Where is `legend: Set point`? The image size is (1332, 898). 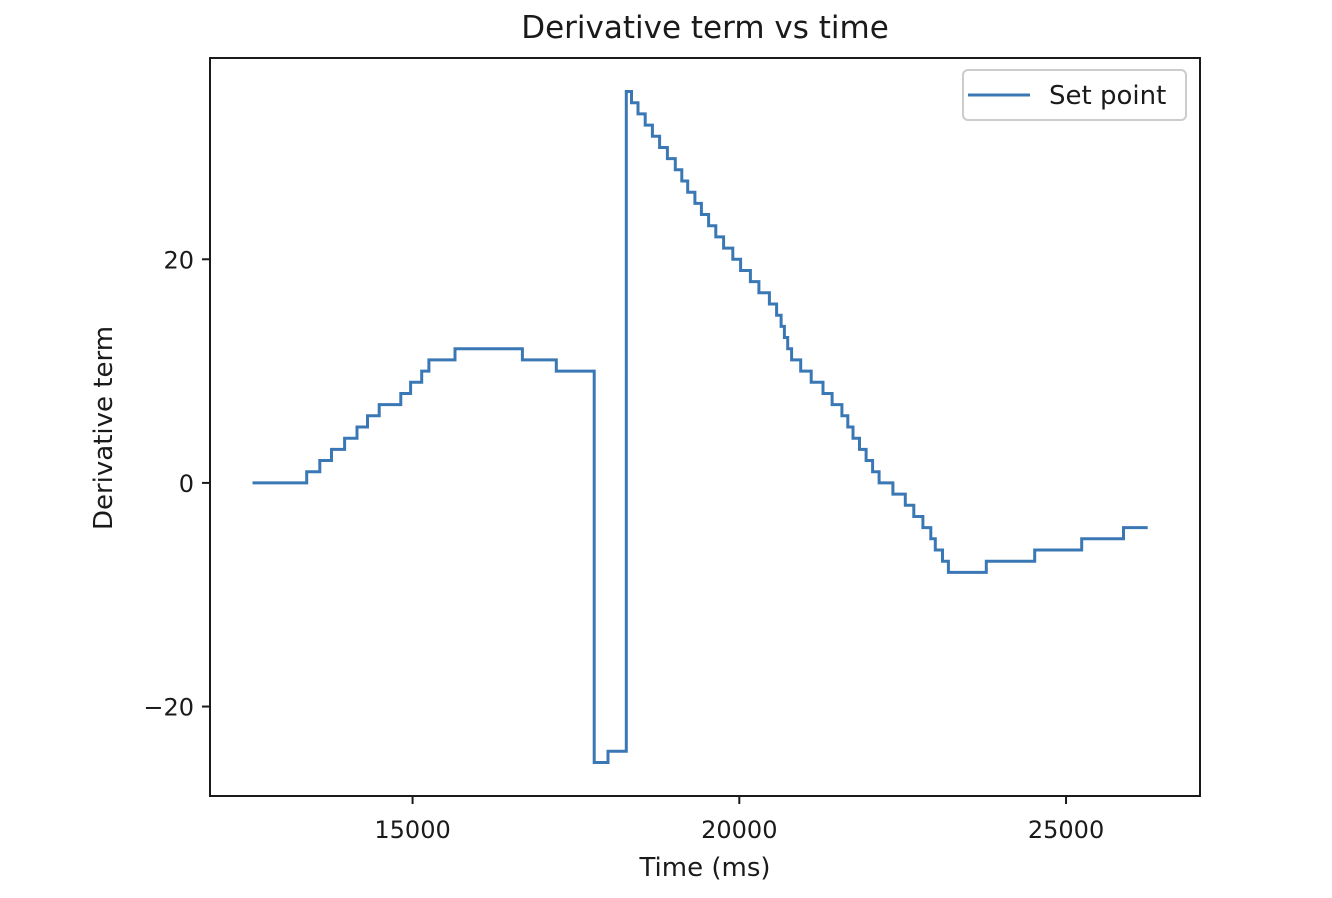
legend: Set point is located at coordinates (1074, 95).